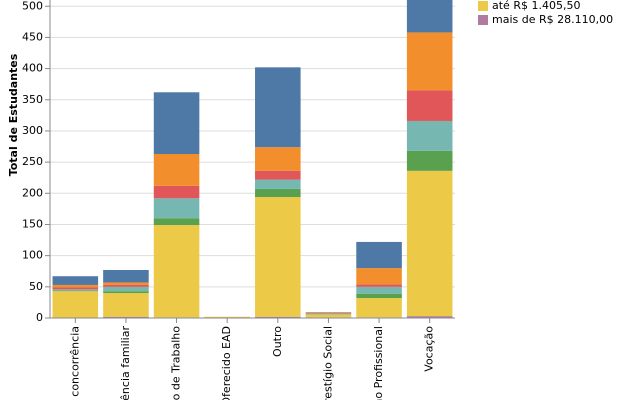 The image size is (640, 400). Describe the element at coordinates (536, 6) in the screenshot. I see `legend-label: até R$ 1.405,50` at that location.